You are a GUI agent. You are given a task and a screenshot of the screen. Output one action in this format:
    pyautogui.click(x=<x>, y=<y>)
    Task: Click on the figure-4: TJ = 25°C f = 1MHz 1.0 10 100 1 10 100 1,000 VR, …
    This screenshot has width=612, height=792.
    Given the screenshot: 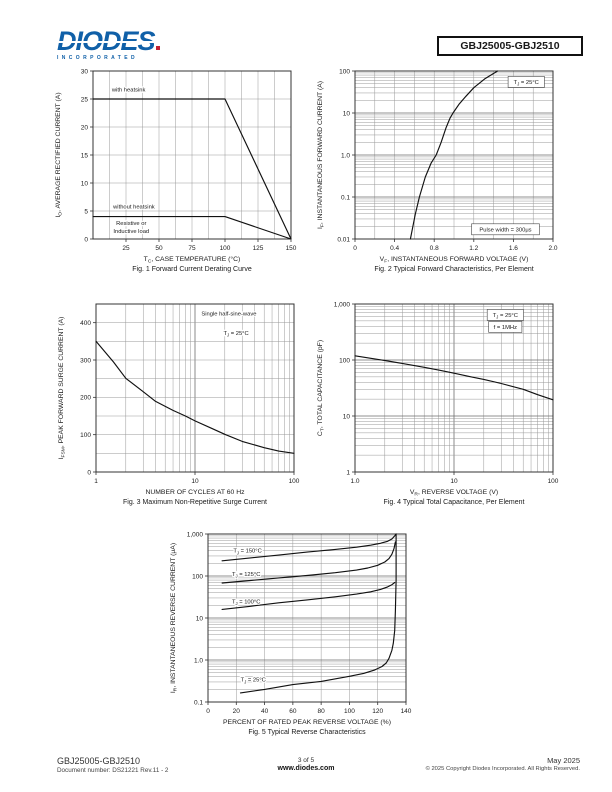 What is the action you would take?
    pyautogui.click(x=437, y=401)
    